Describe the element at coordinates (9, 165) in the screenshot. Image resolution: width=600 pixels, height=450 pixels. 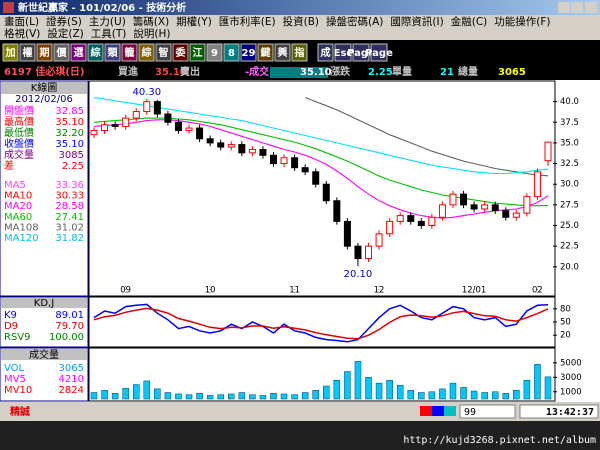
I see `panel-label: 差` at that location.